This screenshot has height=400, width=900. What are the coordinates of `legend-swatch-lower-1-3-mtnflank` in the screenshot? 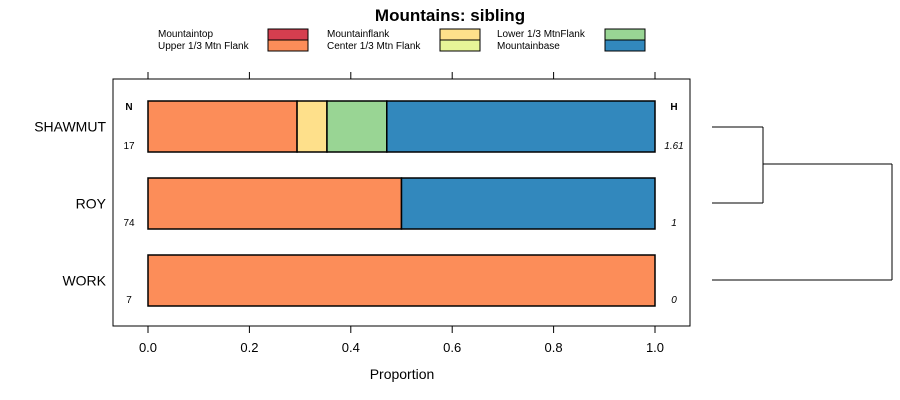 It's located at (625, 34).